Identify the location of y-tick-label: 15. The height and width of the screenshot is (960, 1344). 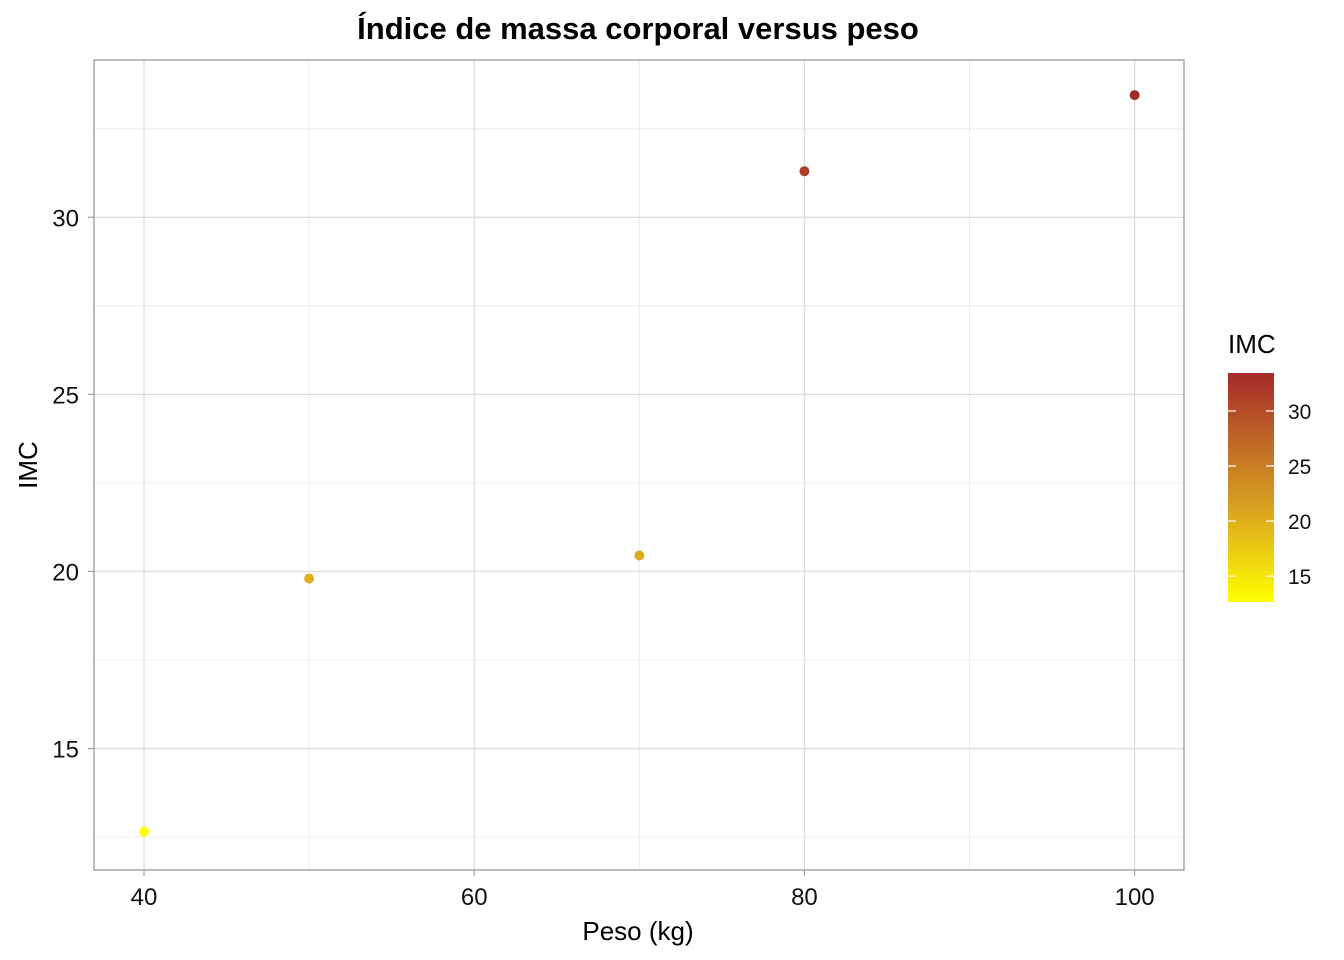
(65, 750).